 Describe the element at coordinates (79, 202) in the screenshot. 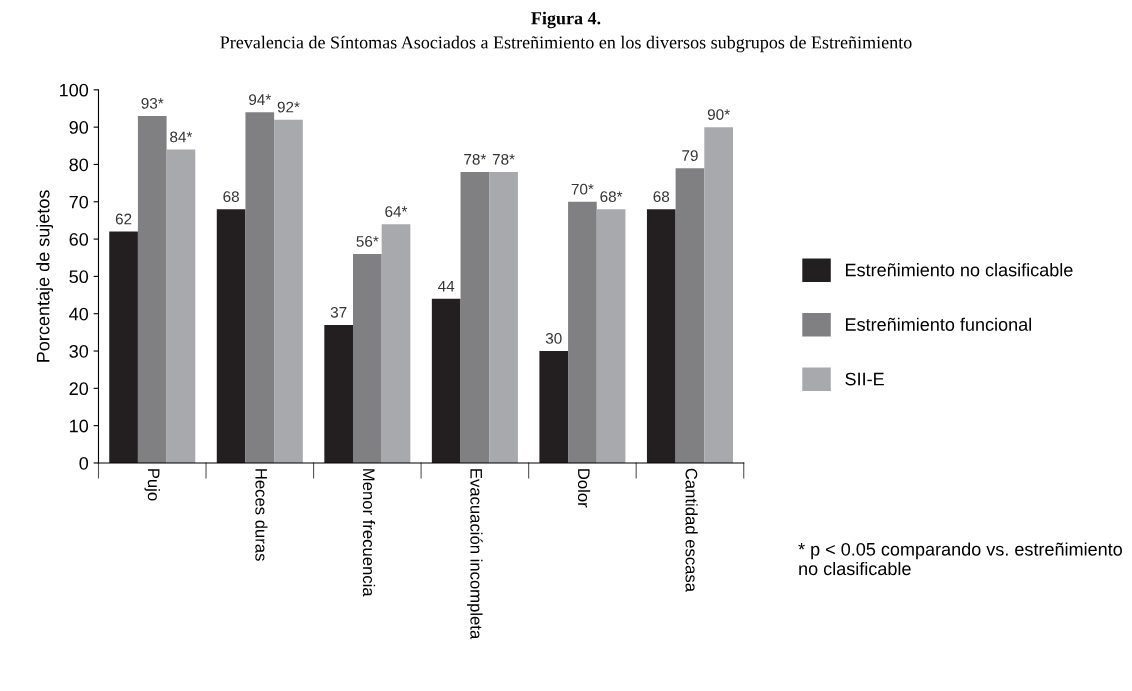

I see `y-tick-label: 70` at that location.